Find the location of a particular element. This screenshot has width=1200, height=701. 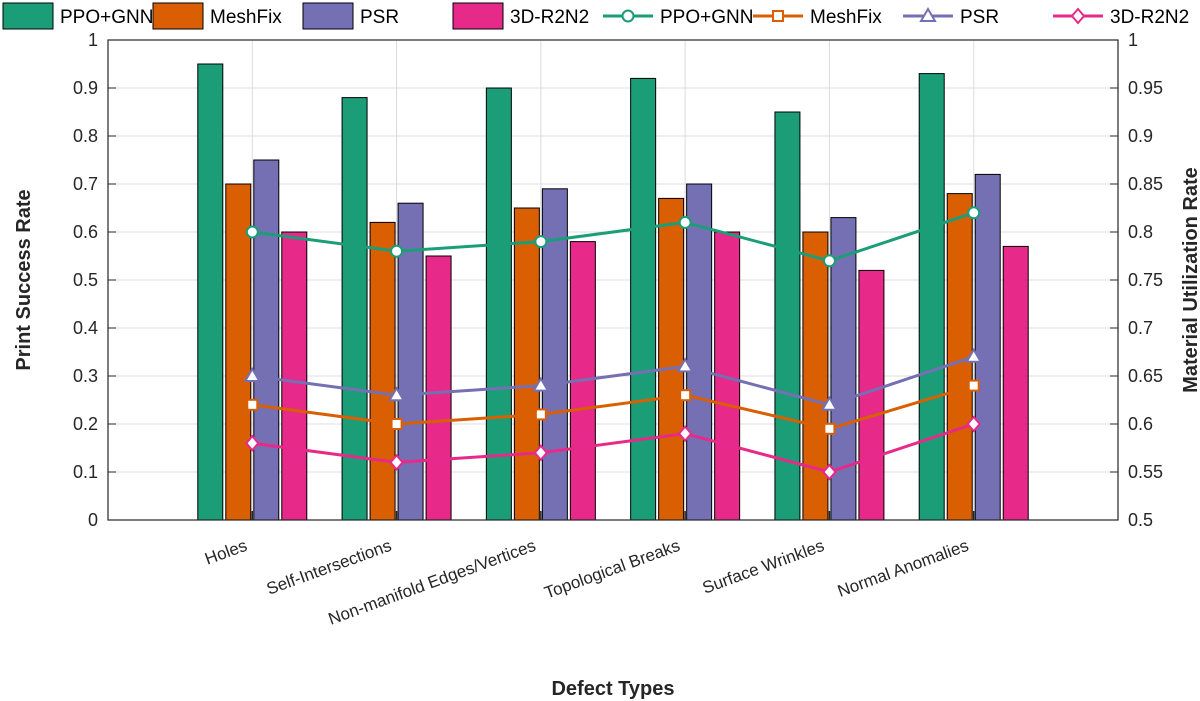

legend-marker-ppo-gnn is located at coordinates (628, 16).